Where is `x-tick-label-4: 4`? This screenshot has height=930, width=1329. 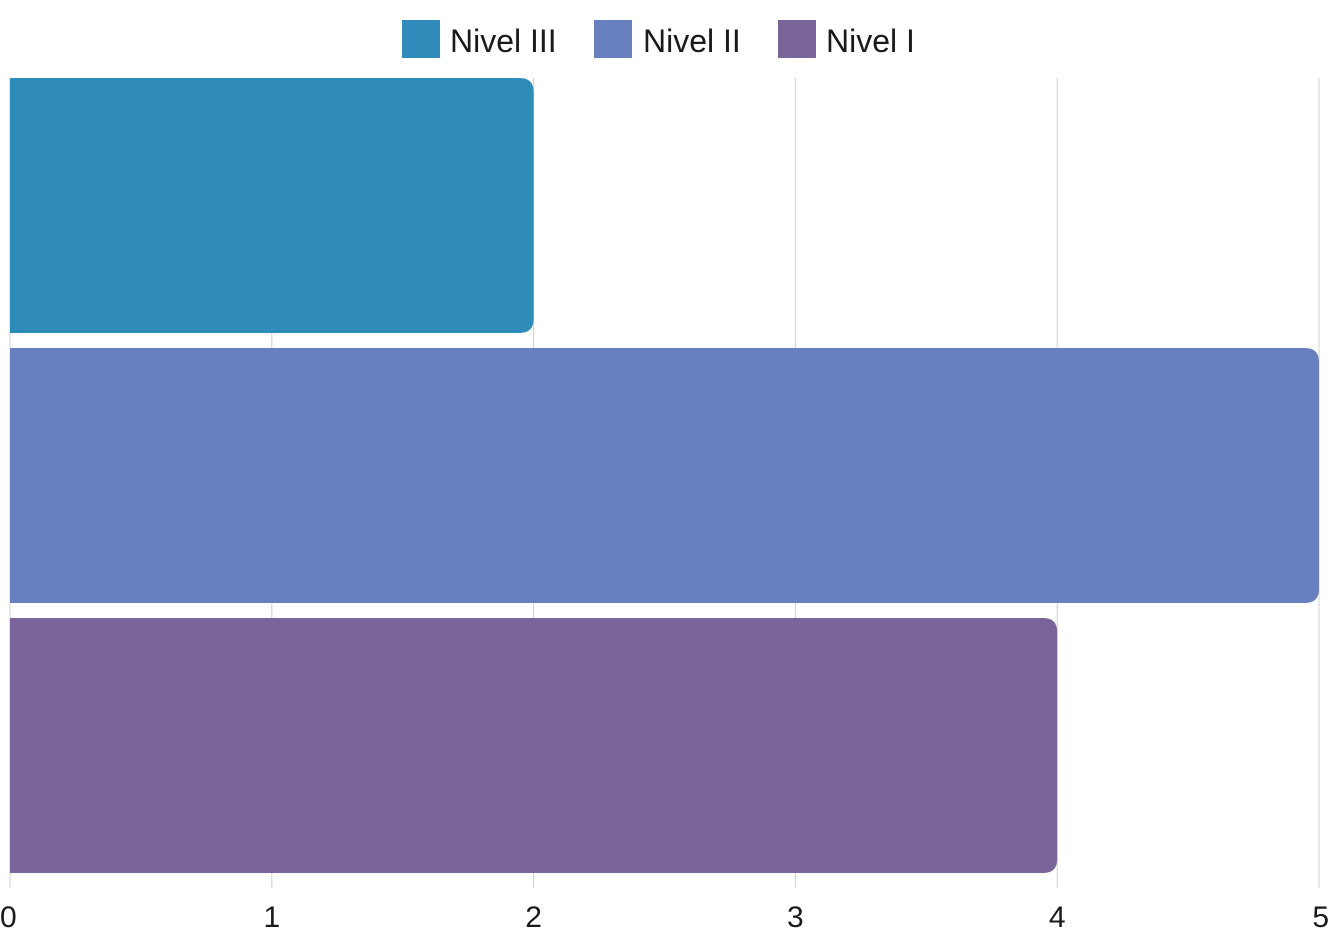 x-tick-label-4: 4 is located at coordinates (1057, 915).